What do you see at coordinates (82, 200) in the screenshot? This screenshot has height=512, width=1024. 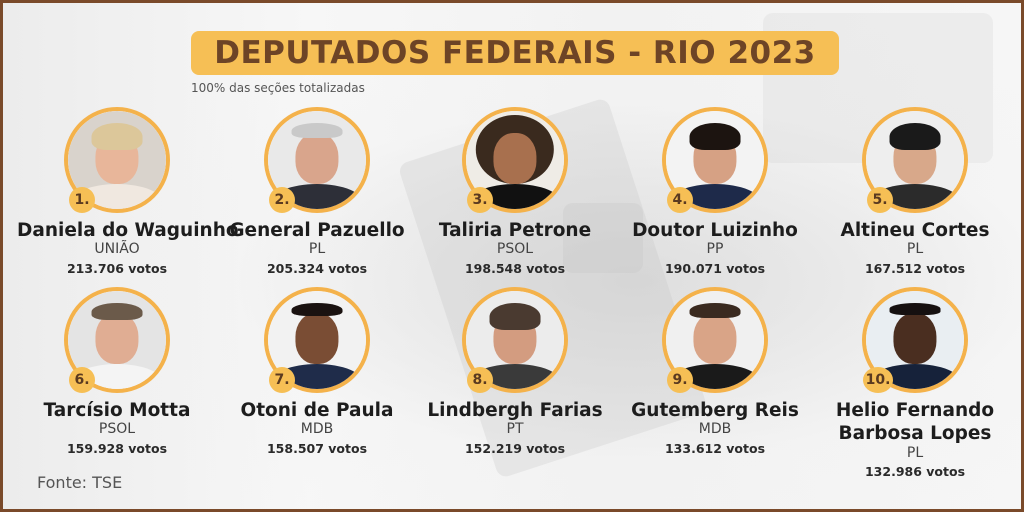 I see `rank-badge: 1.` at bounding box center [82, 200].